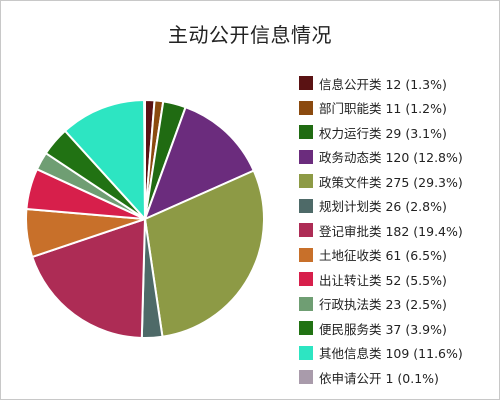  I want to click on legend-label: 政策文件类 275 (29.3%), so click(391, 182).